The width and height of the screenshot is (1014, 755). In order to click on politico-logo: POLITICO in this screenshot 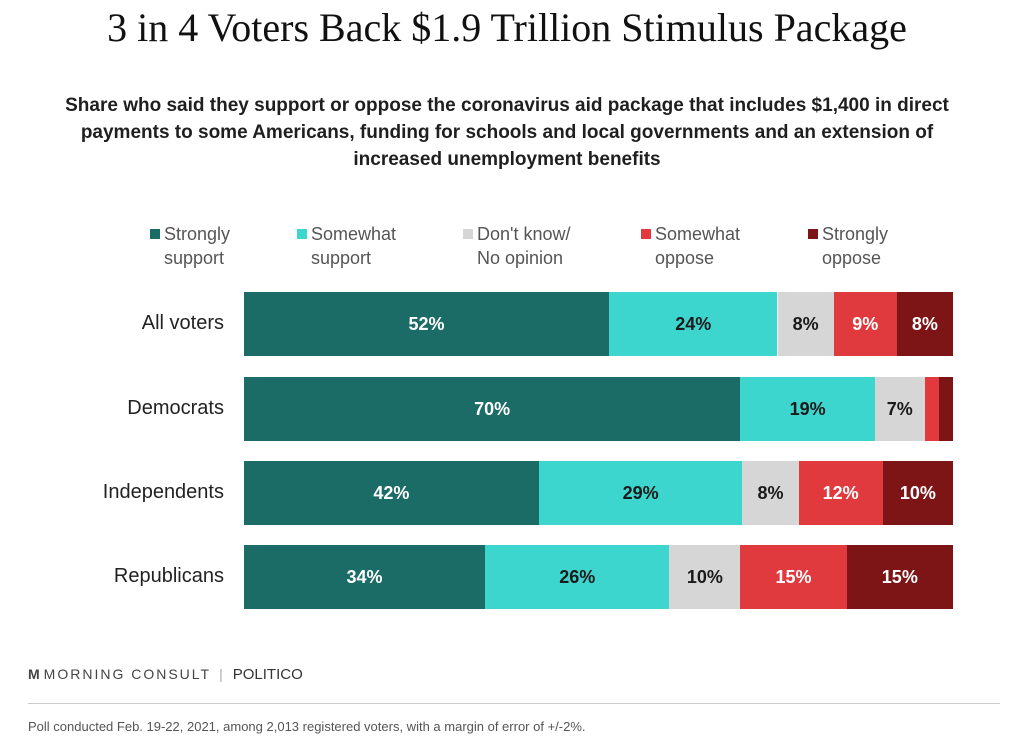, I will do `click(267, 674)`.